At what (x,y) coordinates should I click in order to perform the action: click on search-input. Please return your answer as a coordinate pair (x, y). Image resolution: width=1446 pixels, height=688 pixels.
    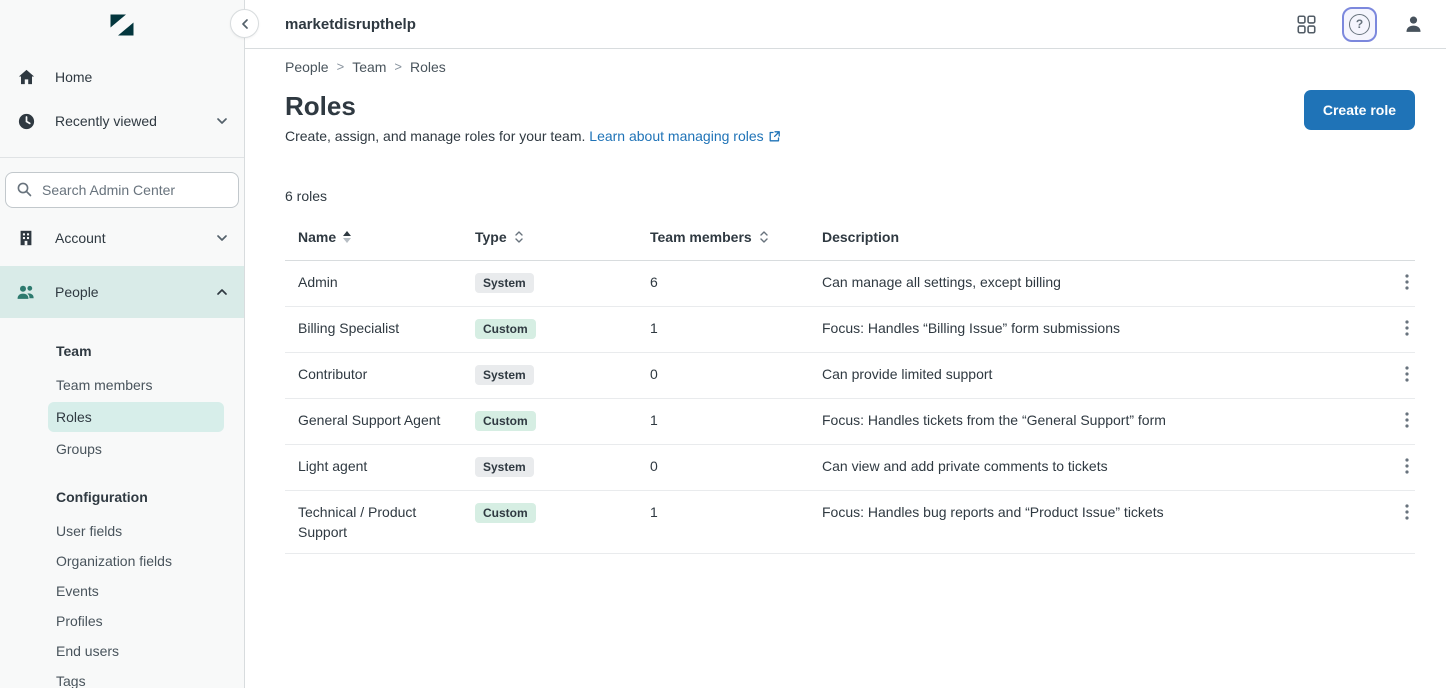
    Looking at the image, I should click on (122, 190).